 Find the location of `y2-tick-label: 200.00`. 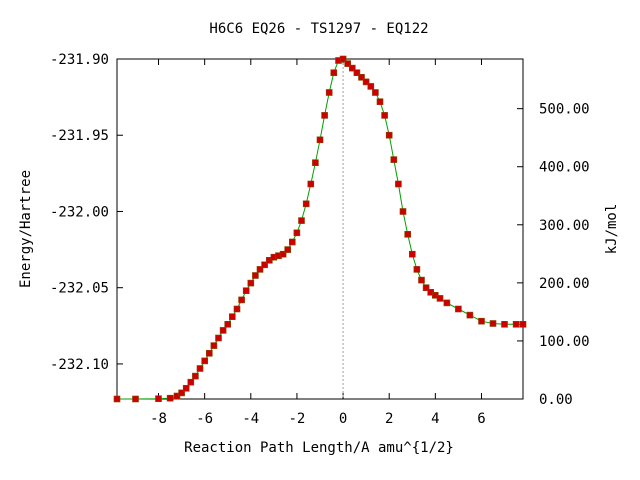

y2-tick-label: 200.00 is located at coordinates (564, 284).